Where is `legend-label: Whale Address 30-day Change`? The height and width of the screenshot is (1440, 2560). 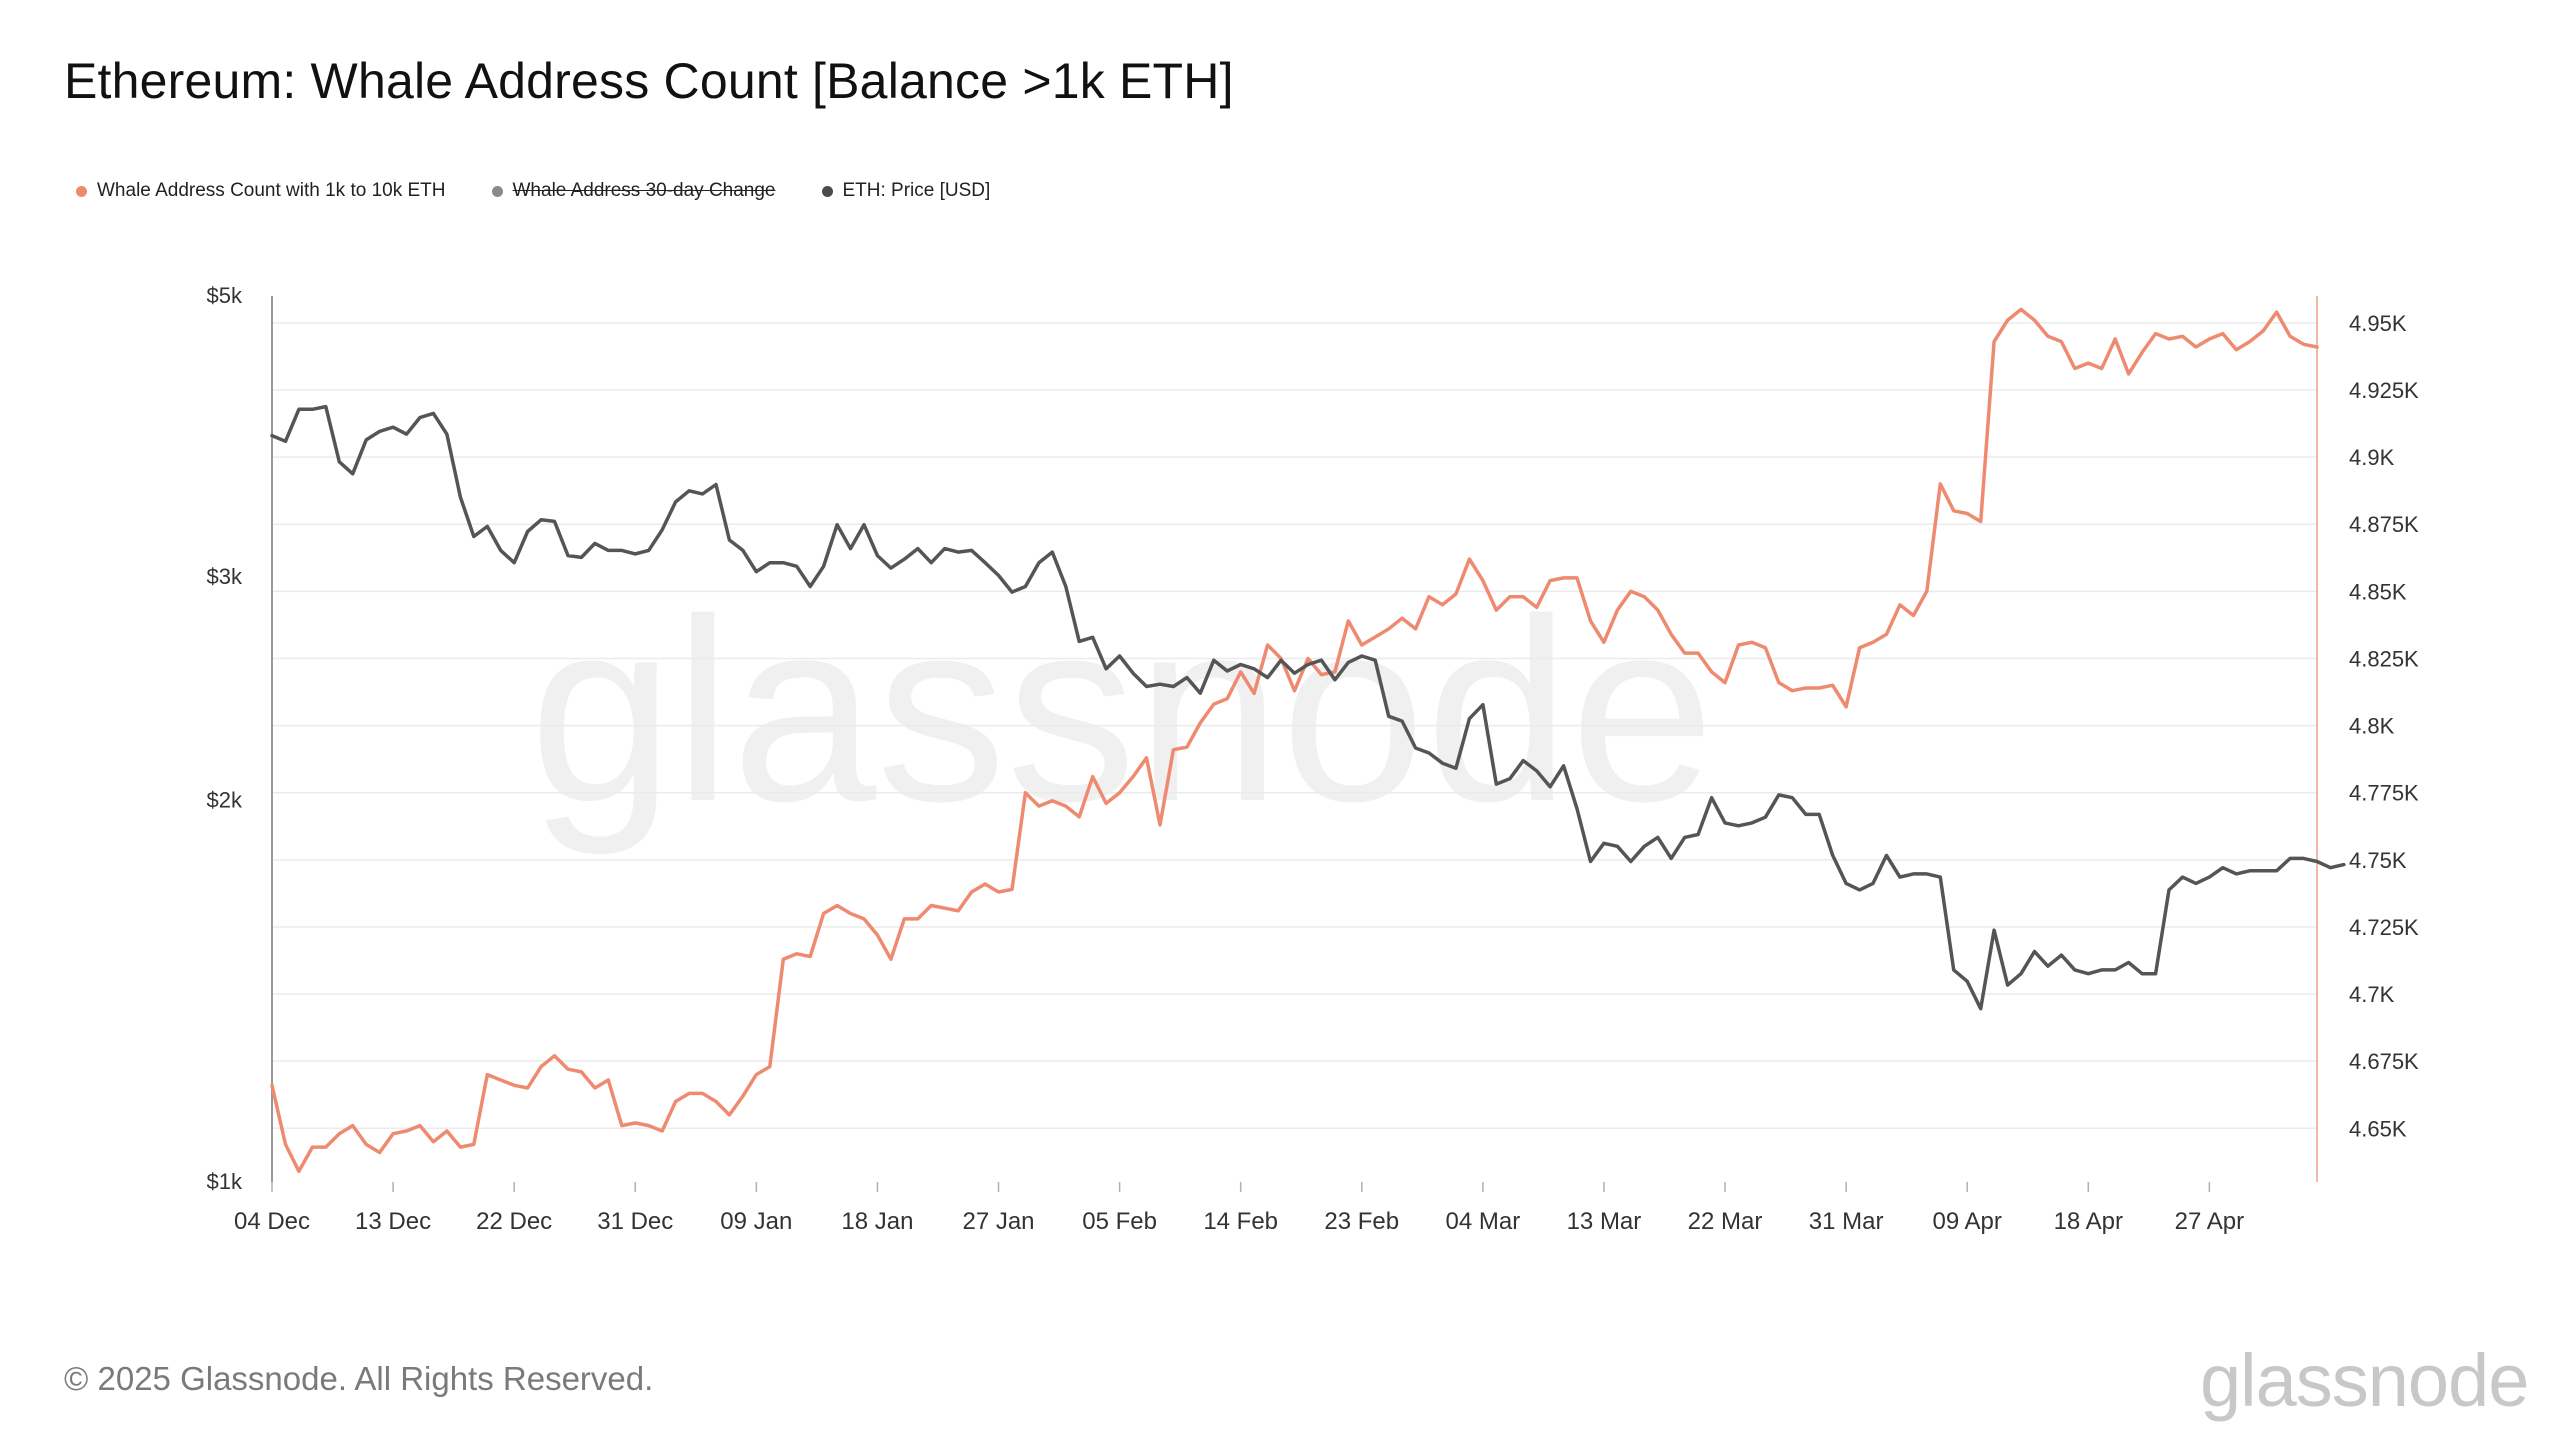
legend-label: Whale Address 30-day Change is located at coordinates (644, 190).